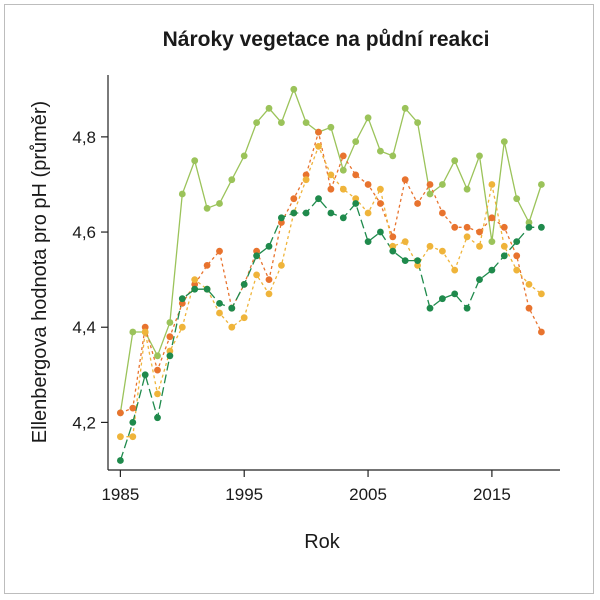  Describe the element at coordinates (84, 327) in the screenshot. I see `y-tick-label: 4,4` at that location.